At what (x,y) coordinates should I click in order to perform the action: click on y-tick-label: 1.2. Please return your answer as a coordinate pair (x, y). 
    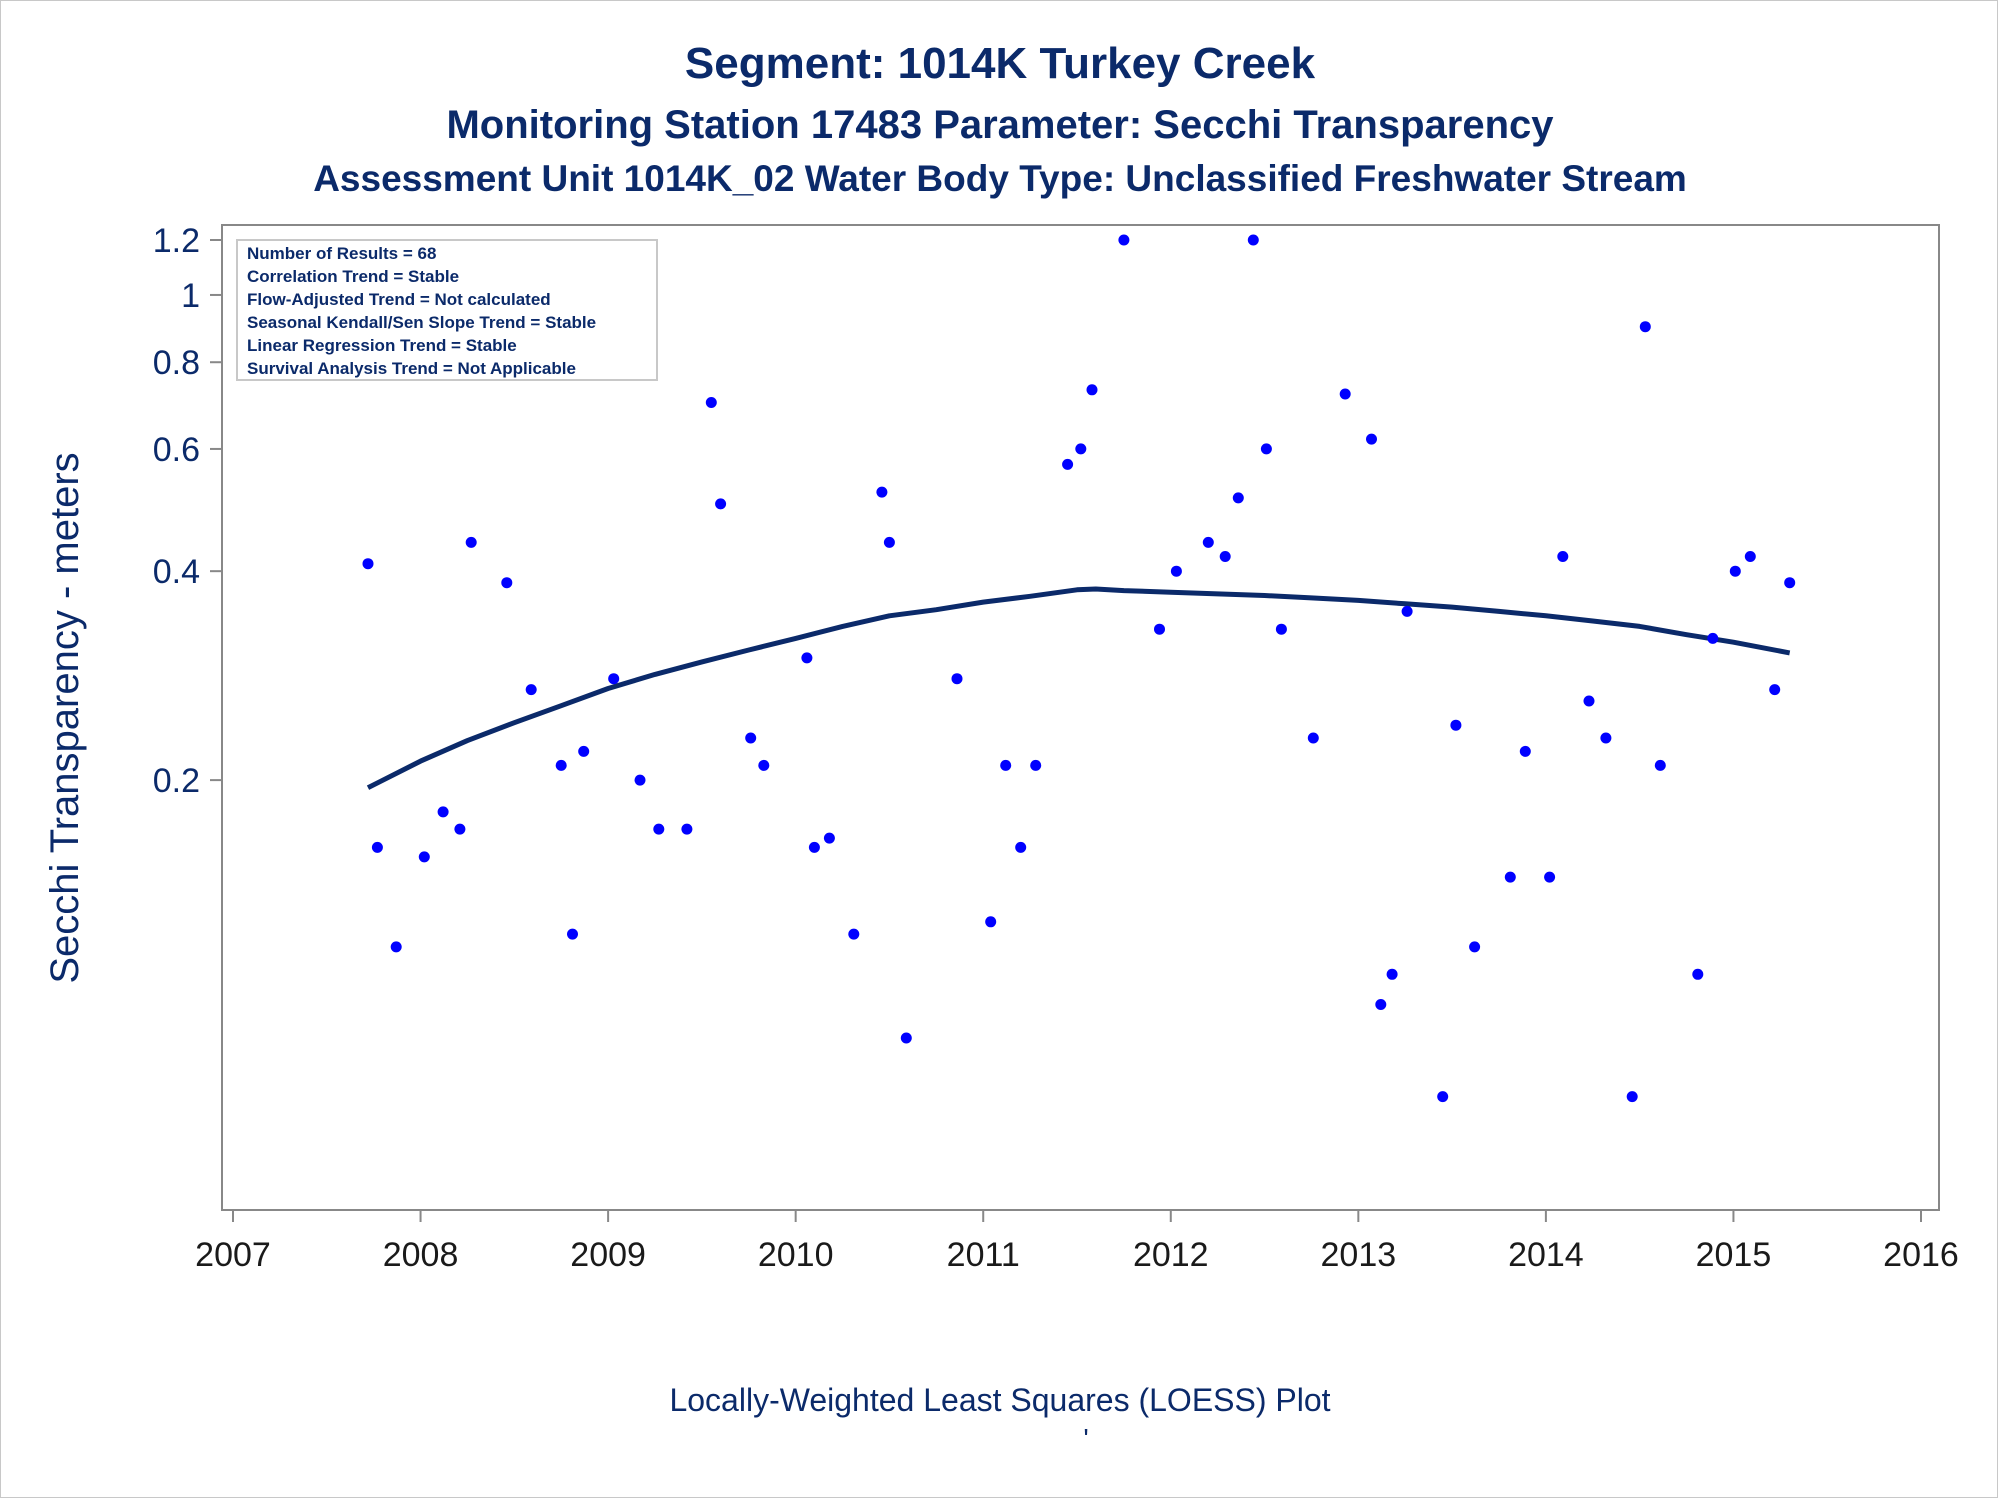
    Looking at the image, I should click on (176, 241).